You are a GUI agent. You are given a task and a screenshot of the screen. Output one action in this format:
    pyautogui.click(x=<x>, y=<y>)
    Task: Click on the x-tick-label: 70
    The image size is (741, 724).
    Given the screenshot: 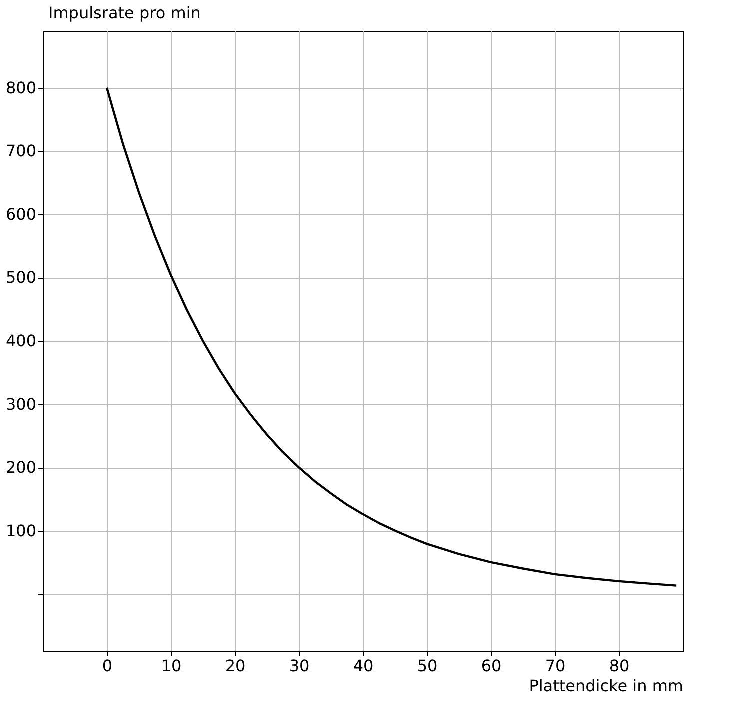 What is the action you would take?
    pyautogui.click(x=555, y=666)
    